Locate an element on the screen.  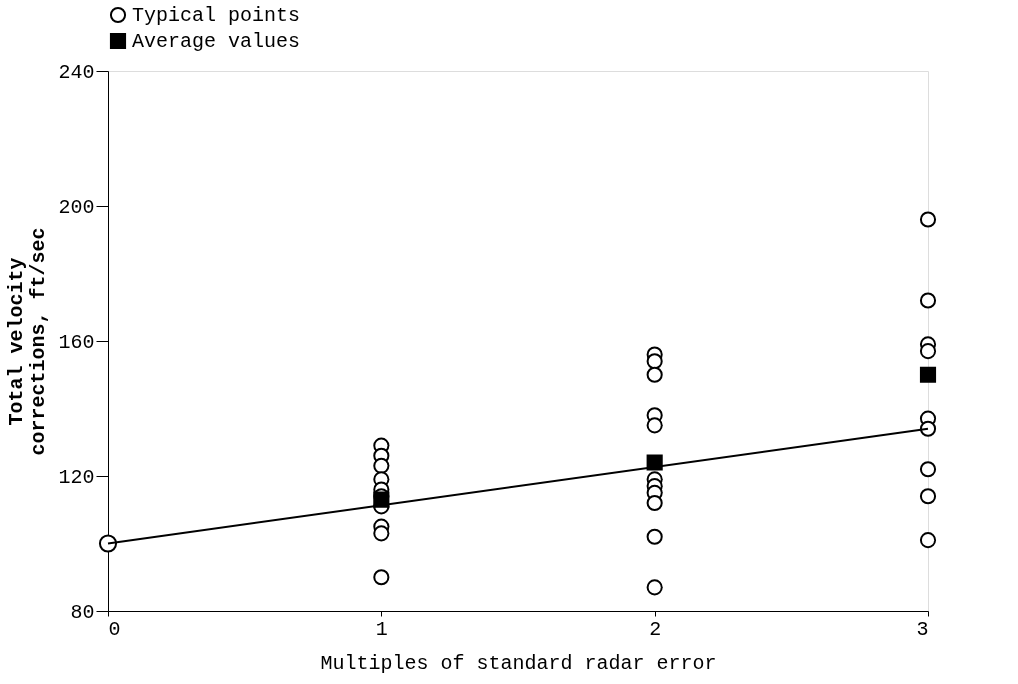
x-tick-label: 0 is located at coordinates (114, 629).